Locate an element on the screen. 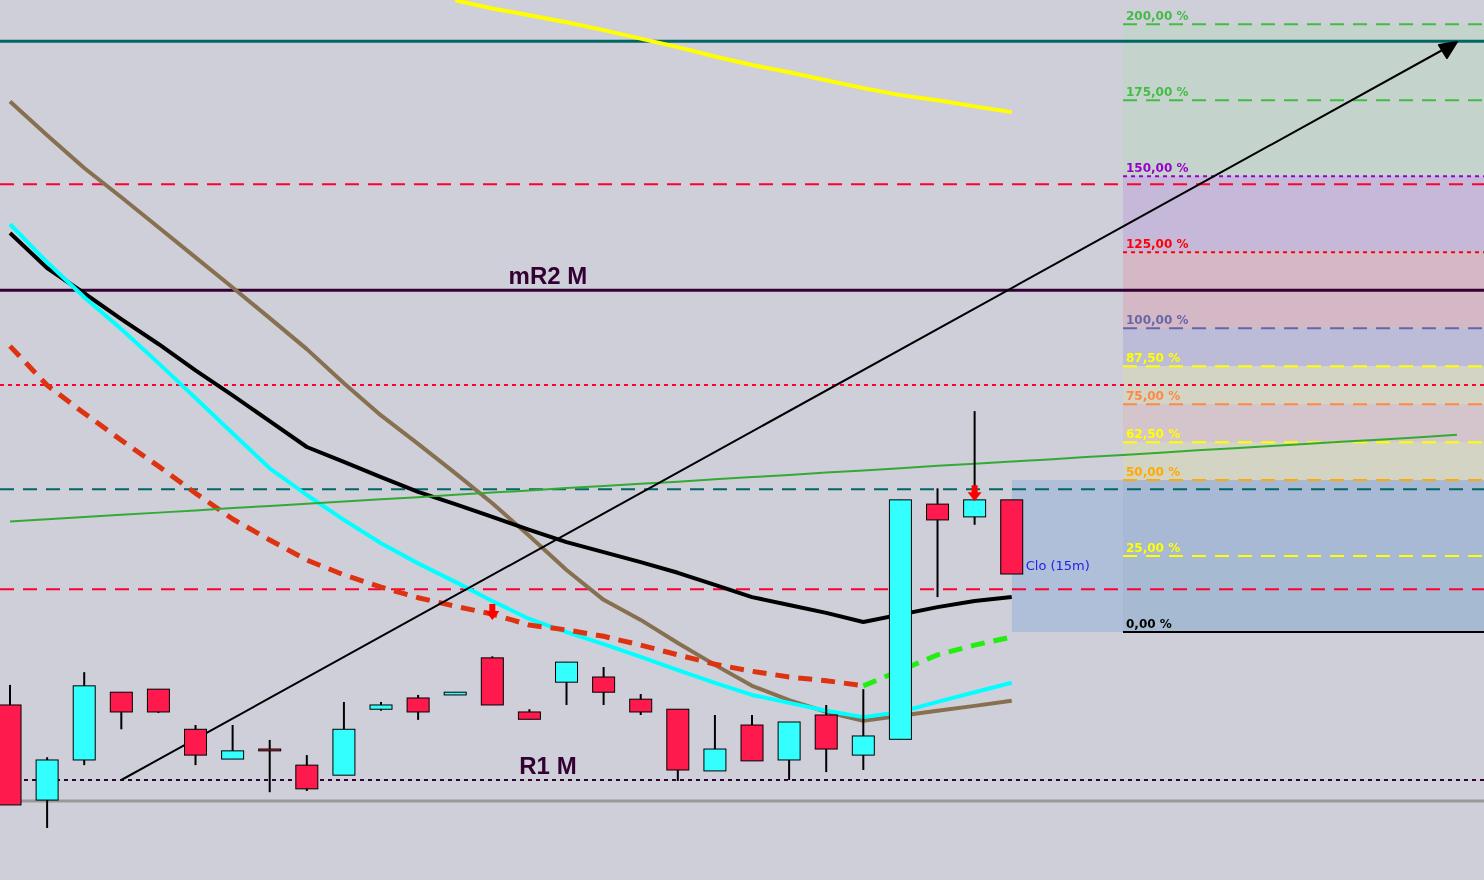 Image resolution: width=1484 pixels, height=880 pixels. band-label: Clo (15m) is located at coordinates (1057, 566).